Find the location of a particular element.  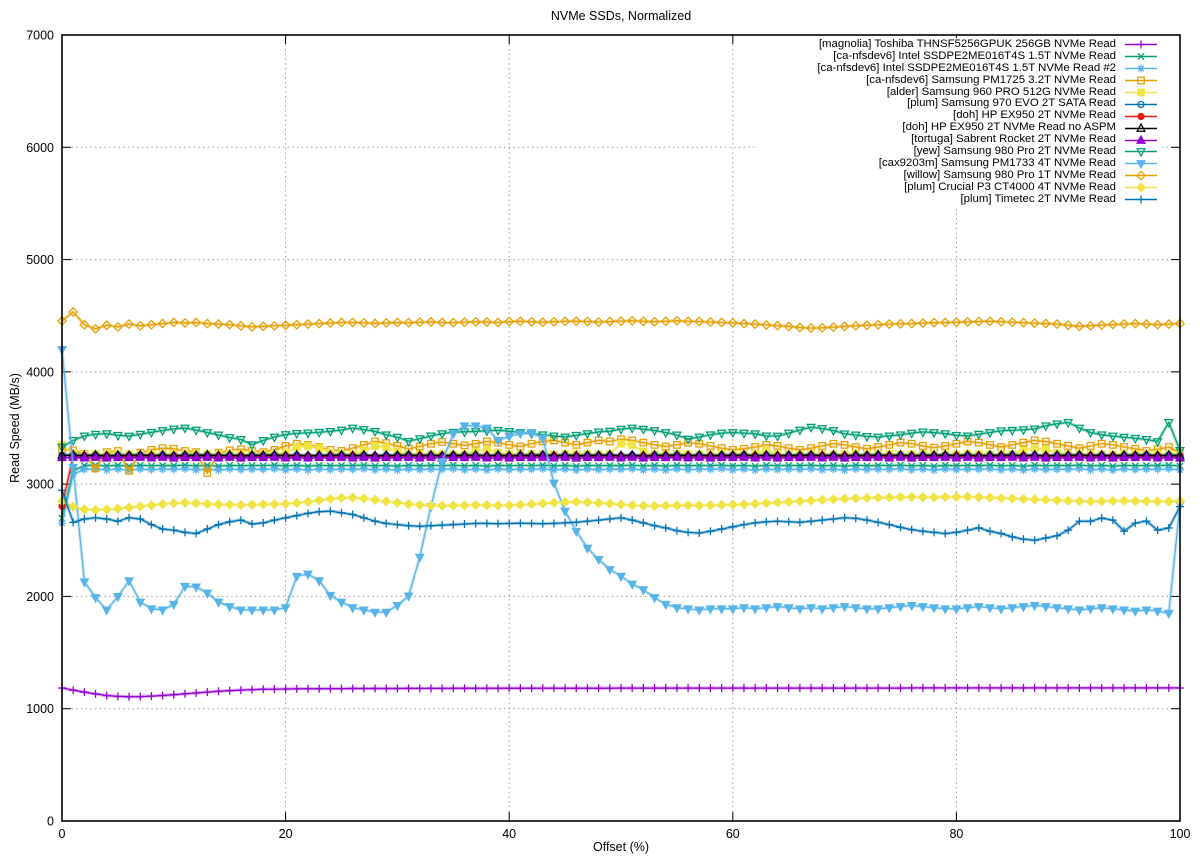

legend-label: [tortuga] Sabrent Rocket 2T NVMe Read is located at coordinates (1013, 139).